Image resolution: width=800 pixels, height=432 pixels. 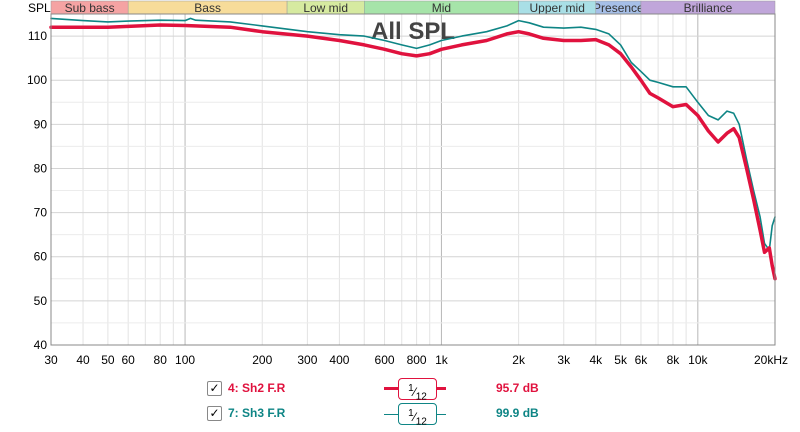 I want to click on x-tick-label: 6k, so click(x=642, y=360).